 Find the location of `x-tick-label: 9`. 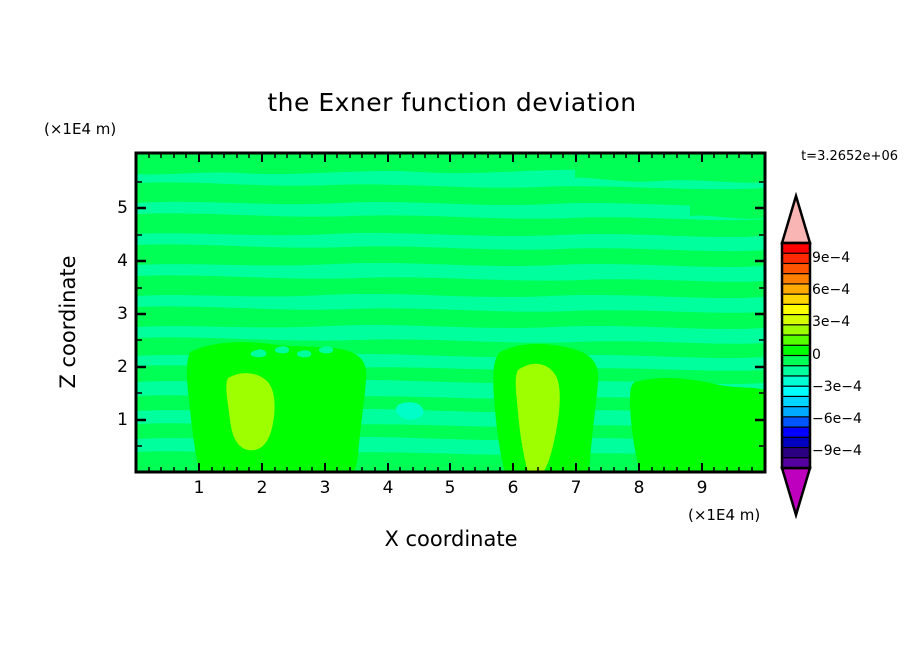

x-tick-label: 9 is located at coordinates (702, 488).